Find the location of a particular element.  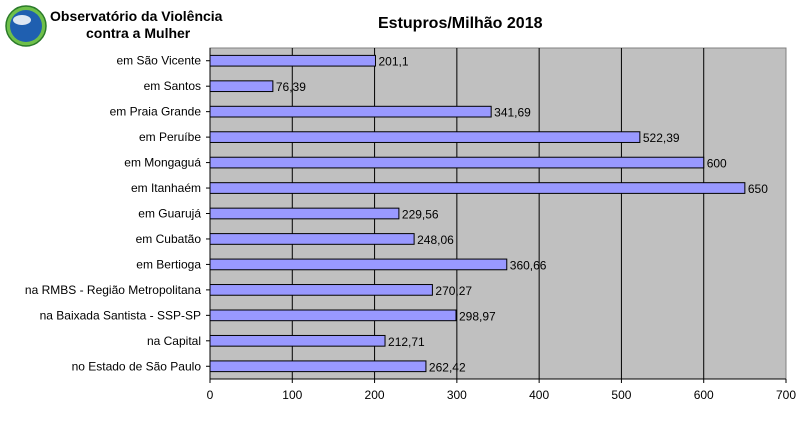

x-tick-label: 0 is located at coordinates (210, 395).